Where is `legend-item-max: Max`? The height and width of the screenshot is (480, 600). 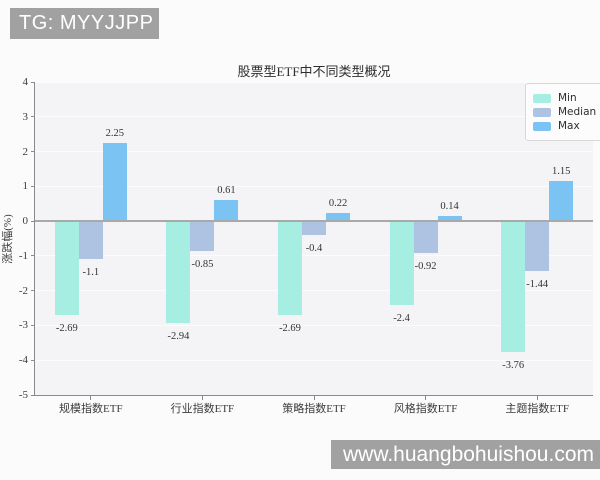 legend-item-max: Max is located at coordinates (564, 126).